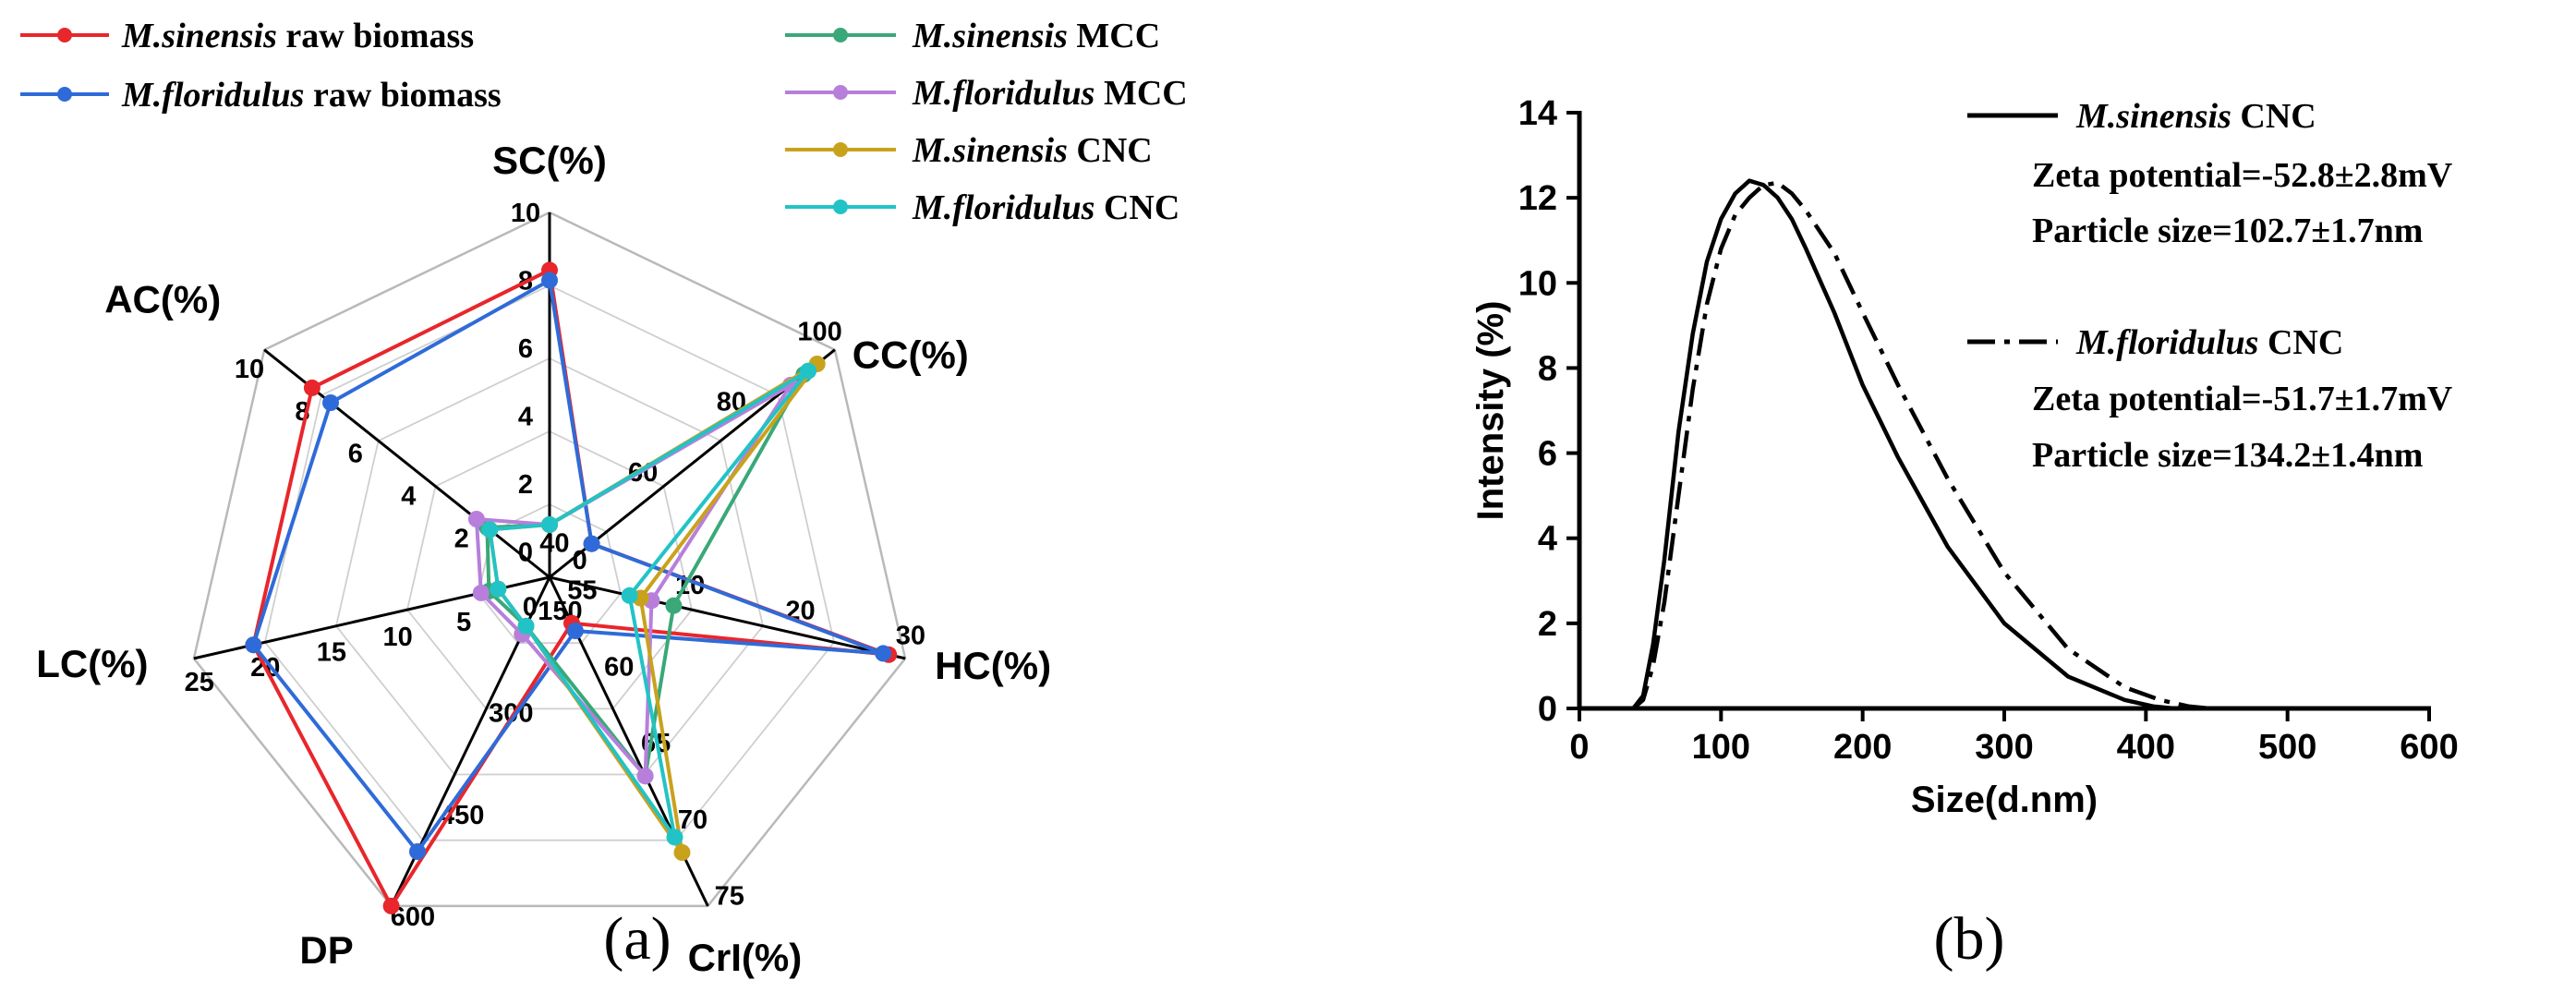  Describe the element at coordinates (745, 957) in the screenshot. I see `radar-axis-label: CrI(%)` at that location.